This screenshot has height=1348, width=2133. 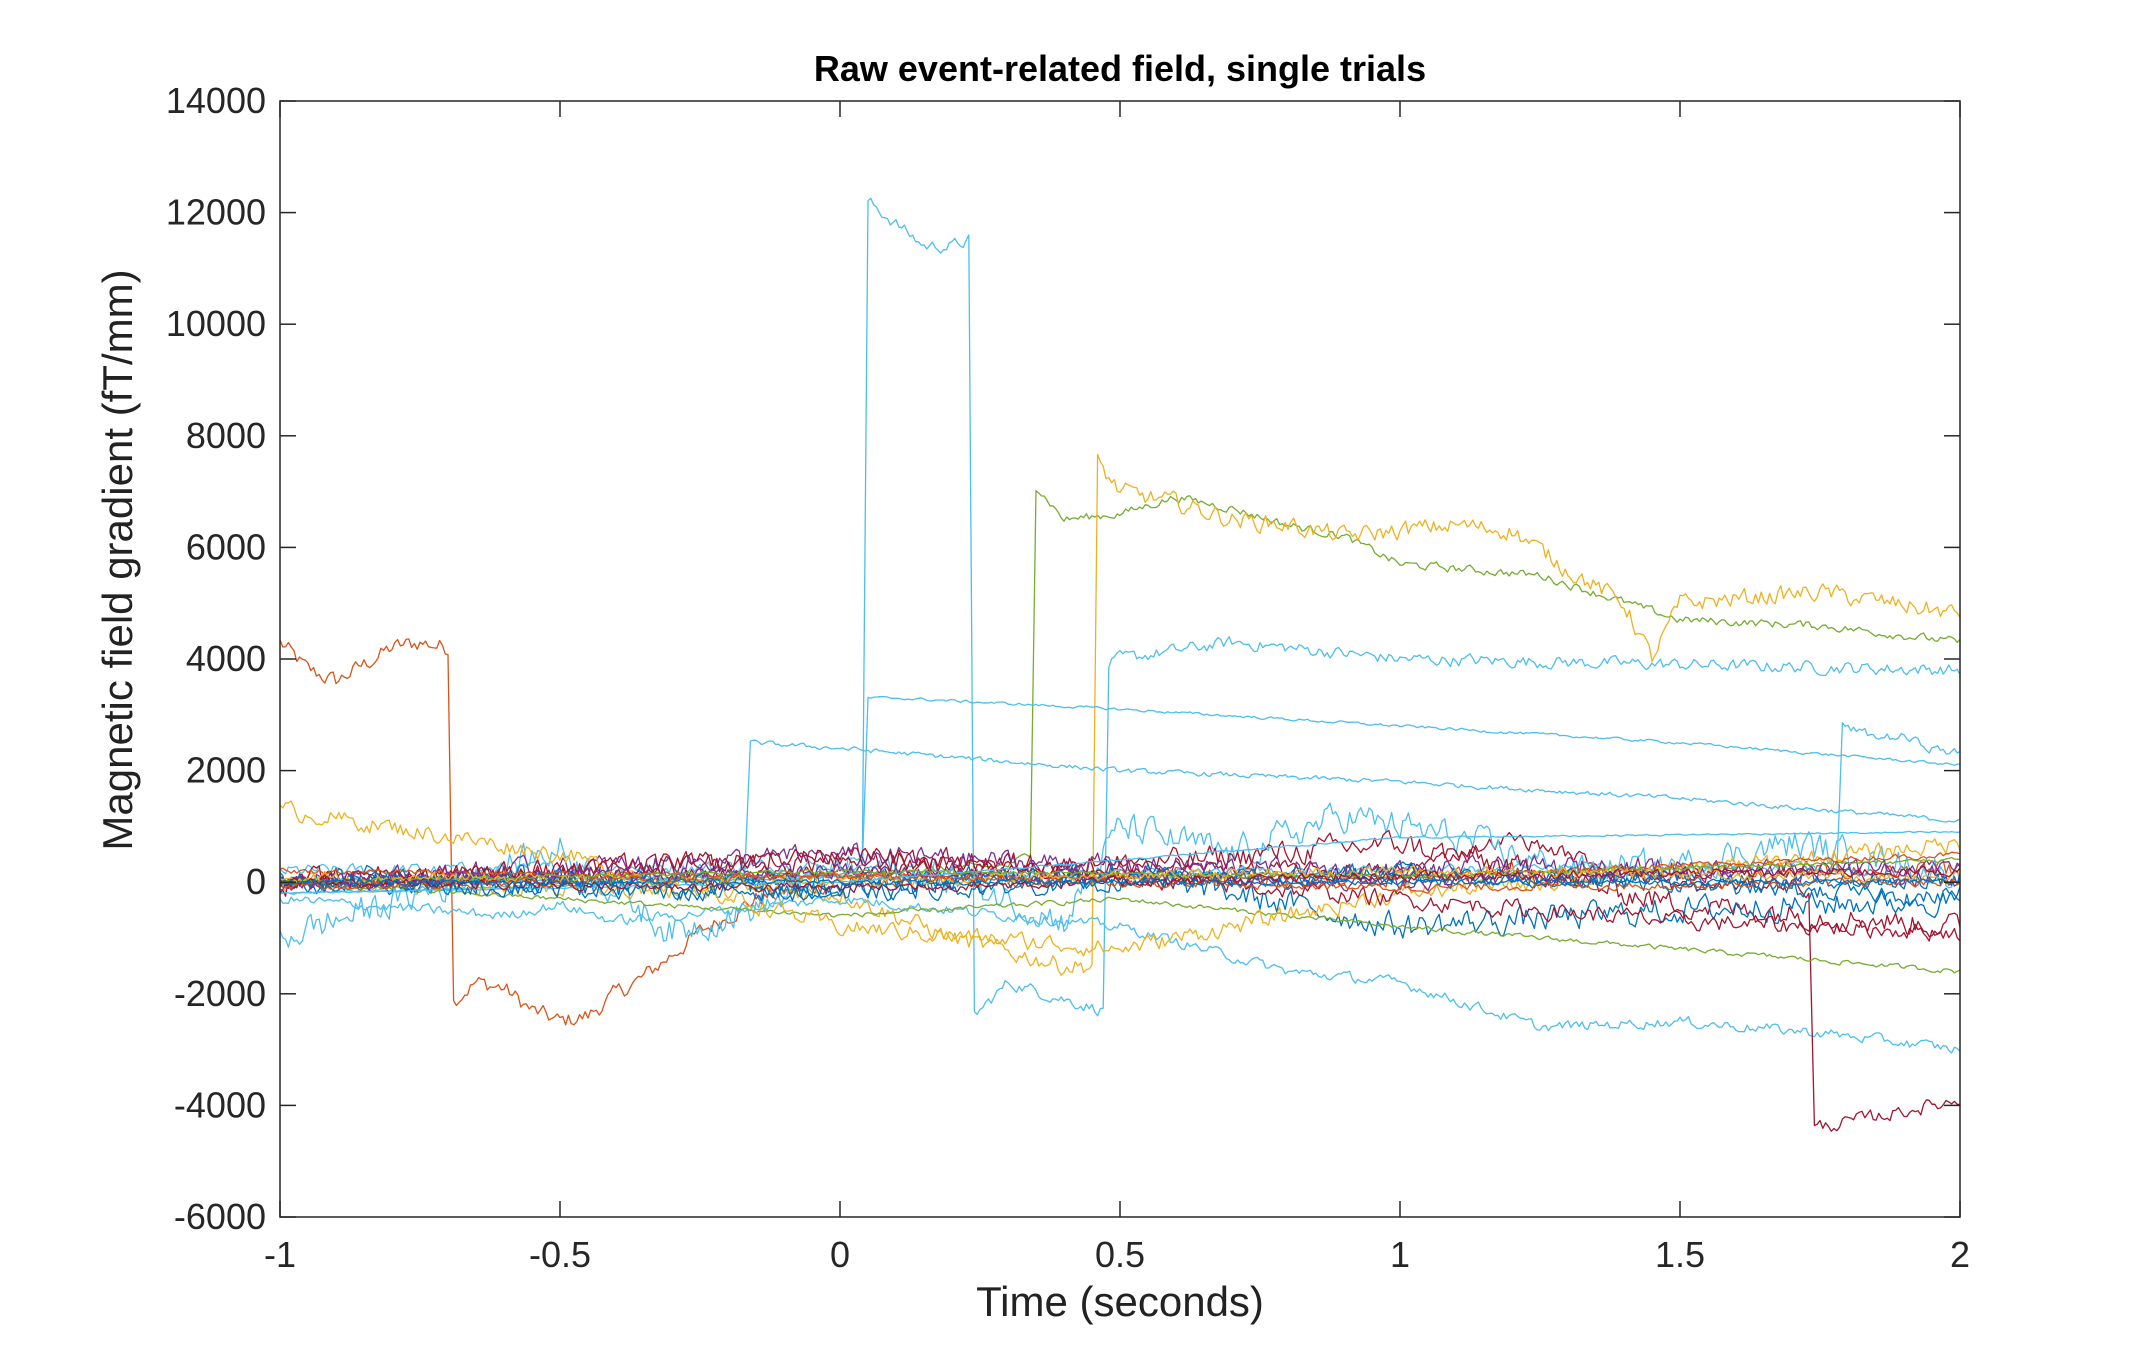 What do you see at coordinates (280, 1254) in the screenshot?
I see `x-tick-label: -1` at bounding box center [280, 1254].